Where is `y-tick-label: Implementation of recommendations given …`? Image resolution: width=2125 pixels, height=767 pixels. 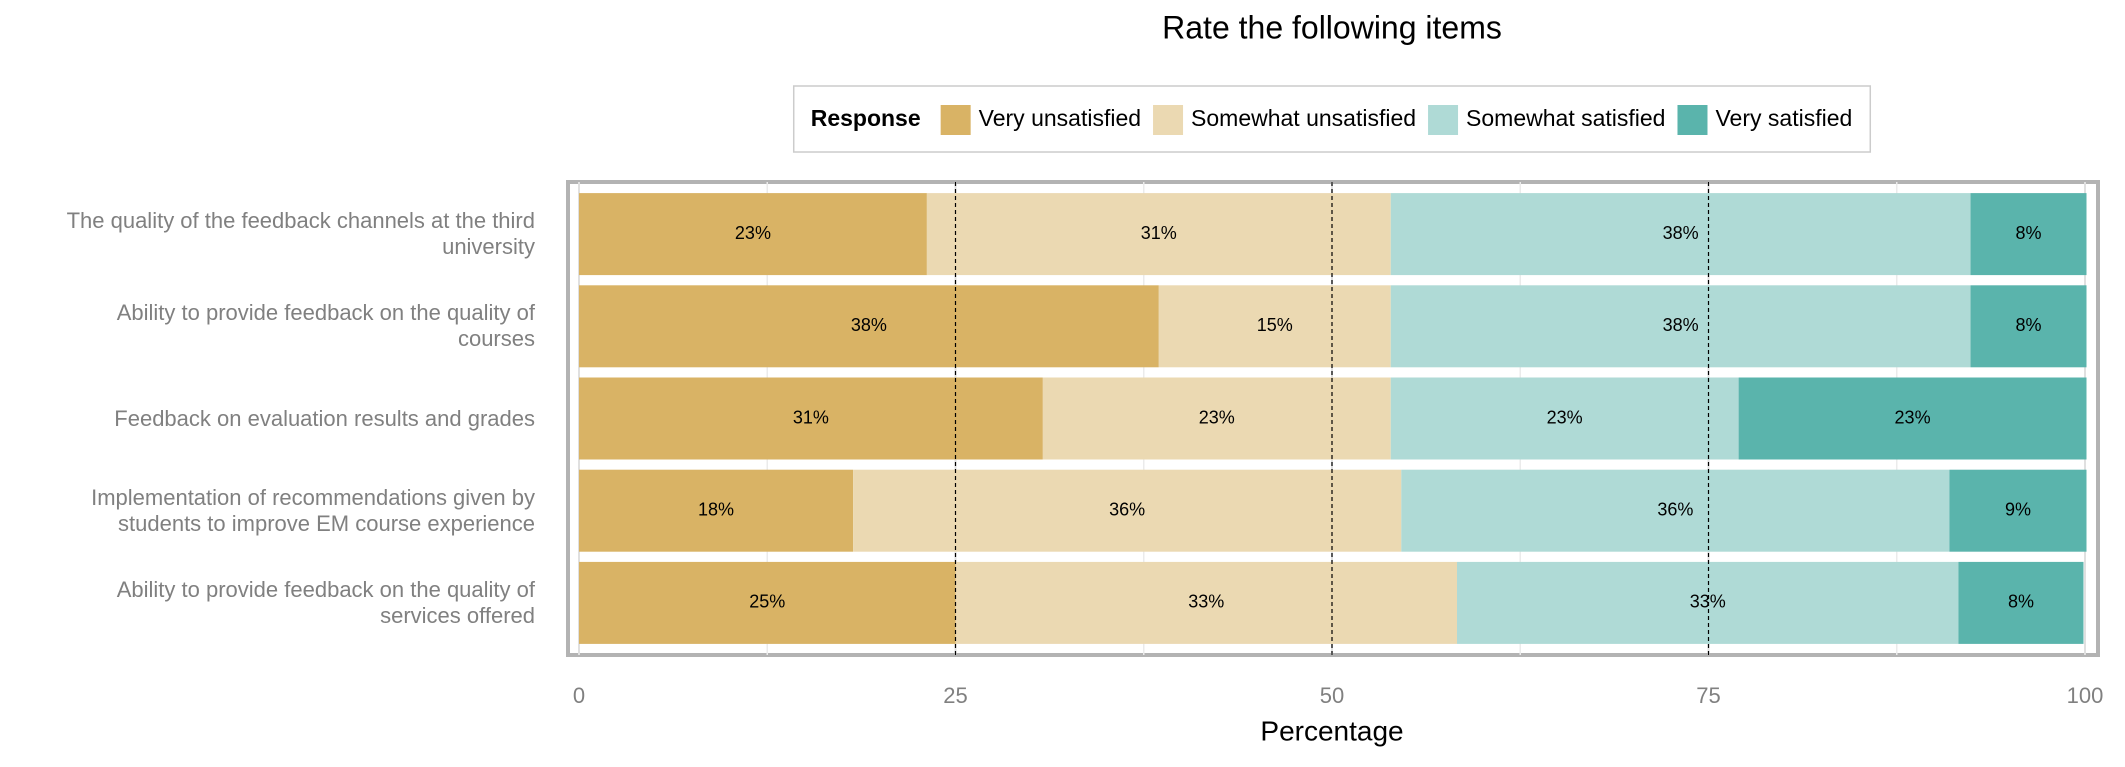 y-tick-label: Implementation of recommendations given … is located at coordinates (313, 510).